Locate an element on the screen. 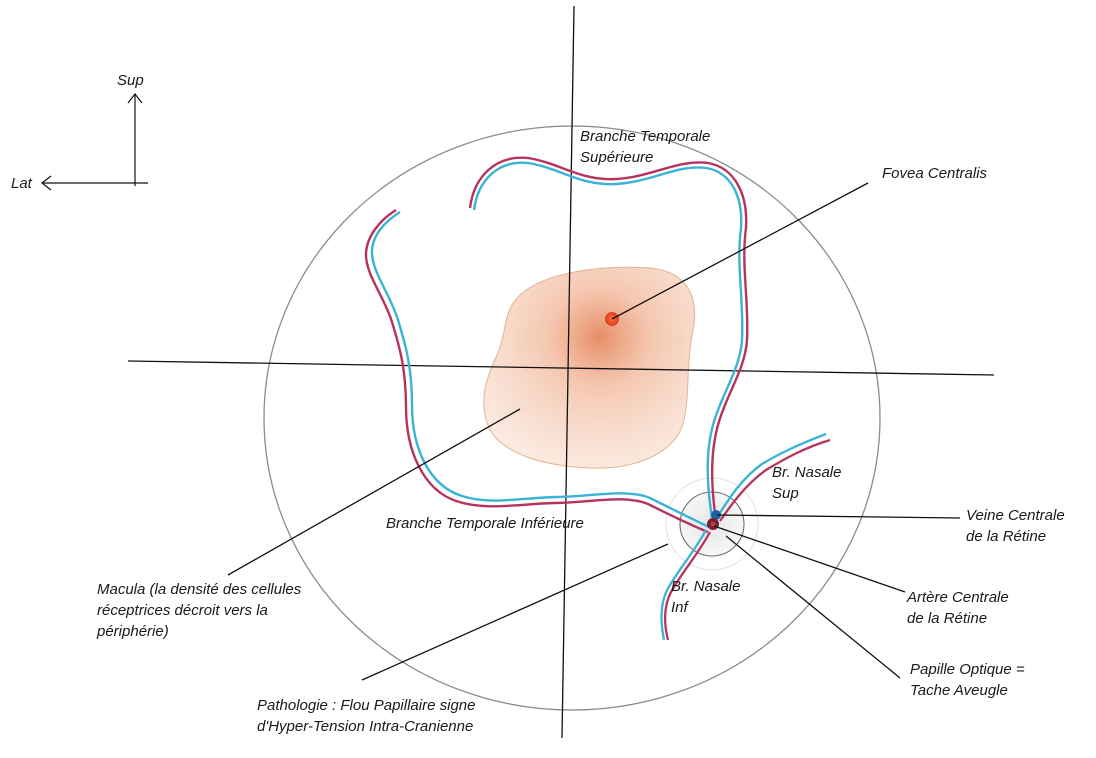 This screenshot has height=758, width=1096. label-artere-centrale-1: Artère Centrale is located at coordinates (958, 597).